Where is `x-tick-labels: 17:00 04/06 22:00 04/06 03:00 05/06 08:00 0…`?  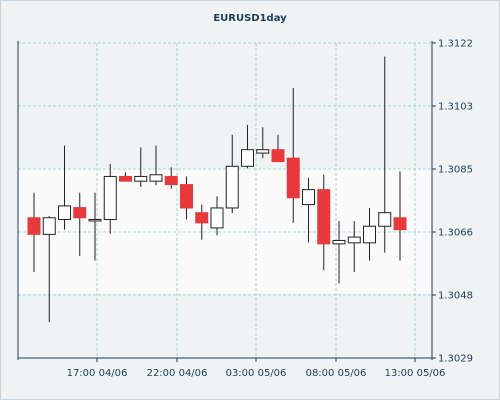 x-tick-labels: 17:00 04/06 22:00 04/06 03:00 05/06 08:00 0… is located at coordinates (256, 368).